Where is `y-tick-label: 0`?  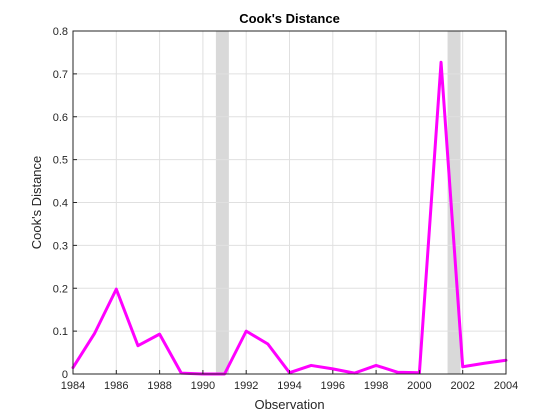 y-tick-label: 0 is located at coordinates (65, 375).